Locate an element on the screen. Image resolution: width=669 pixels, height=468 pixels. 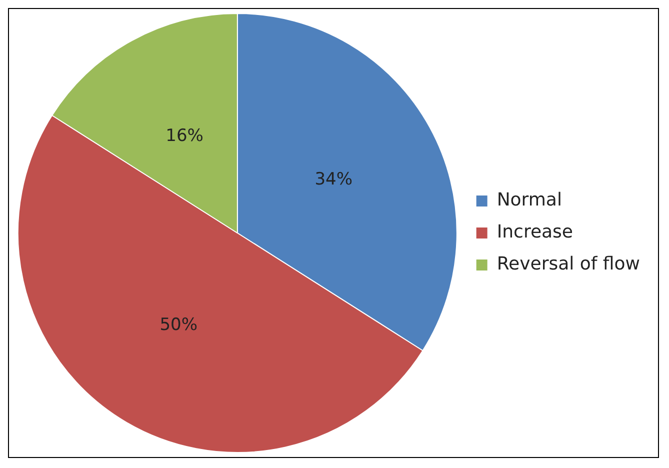
legend-label: Normal is located at coordinates (529, 200).